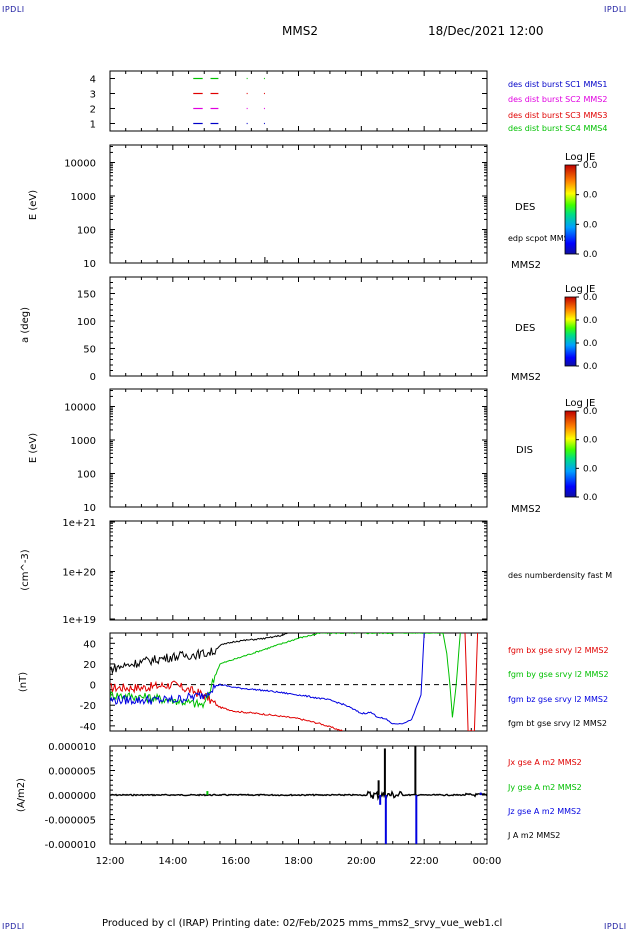 Image resolution: width=630 pixels, height=934 pixels. Describe the element at coordinates (544, 787) in the screenshot. I see `legend-item: Jy gse A m2 MMS2` at that location.